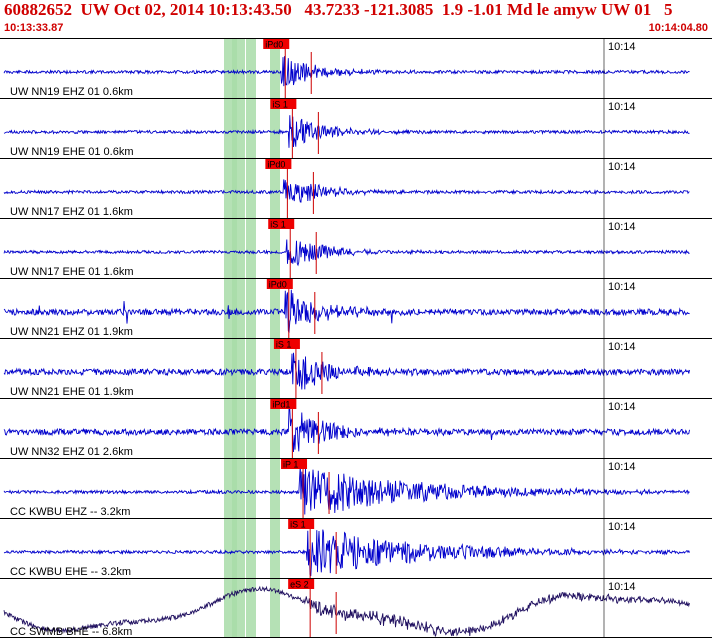 This screenshot has height=638, width=712. Describe the element at coordinates (678, 28) in the screenshot. I see `end-time: 10:14:04.80` at that location.